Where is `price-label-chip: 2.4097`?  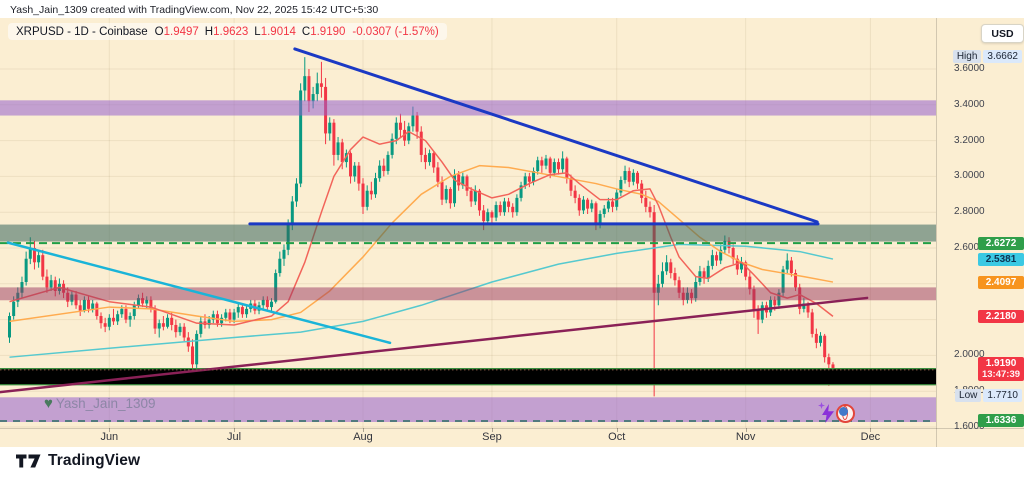
price-label-chip: 2.4097 is located at coordinates (1001, 282).